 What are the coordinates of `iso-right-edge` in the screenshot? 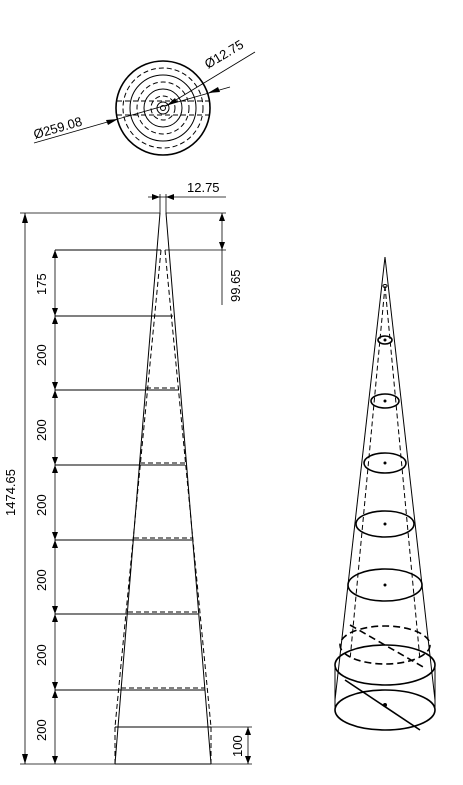 It's located at (410, 478).